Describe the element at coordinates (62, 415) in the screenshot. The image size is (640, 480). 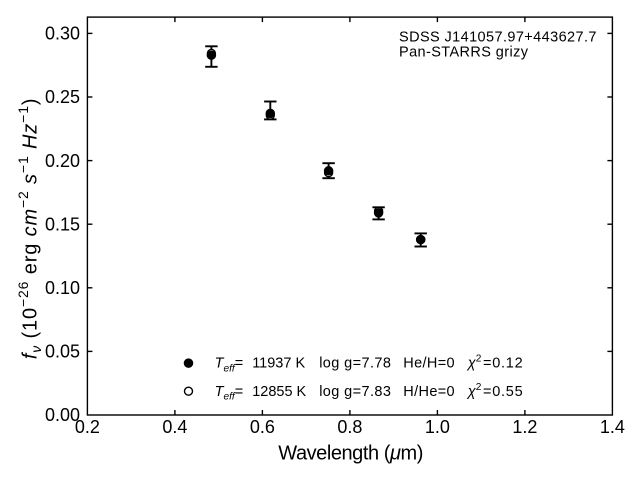
I see `svg-text: 0.00` at that location.